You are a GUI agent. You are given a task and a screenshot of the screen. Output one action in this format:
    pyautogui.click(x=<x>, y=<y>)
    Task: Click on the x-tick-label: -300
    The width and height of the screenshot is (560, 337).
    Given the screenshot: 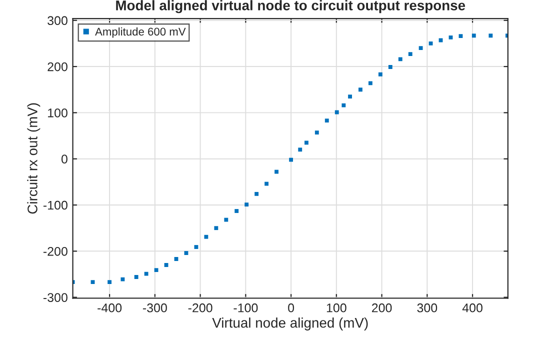 What is the action you would take?
    pyautogui.click(x=154, y=307)
    